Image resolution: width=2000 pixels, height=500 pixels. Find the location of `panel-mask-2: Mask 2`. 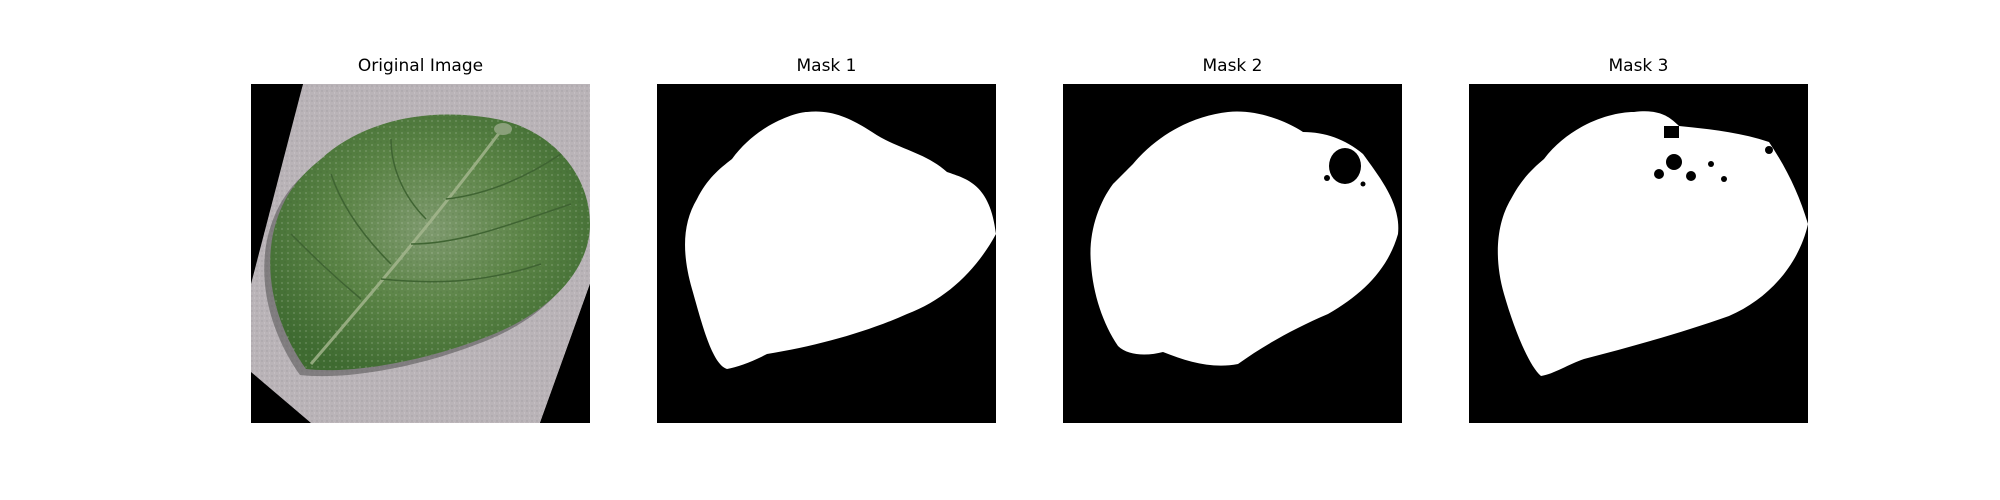

panel-mask-2: Mask 2 is located at coordinates (1232, 239).